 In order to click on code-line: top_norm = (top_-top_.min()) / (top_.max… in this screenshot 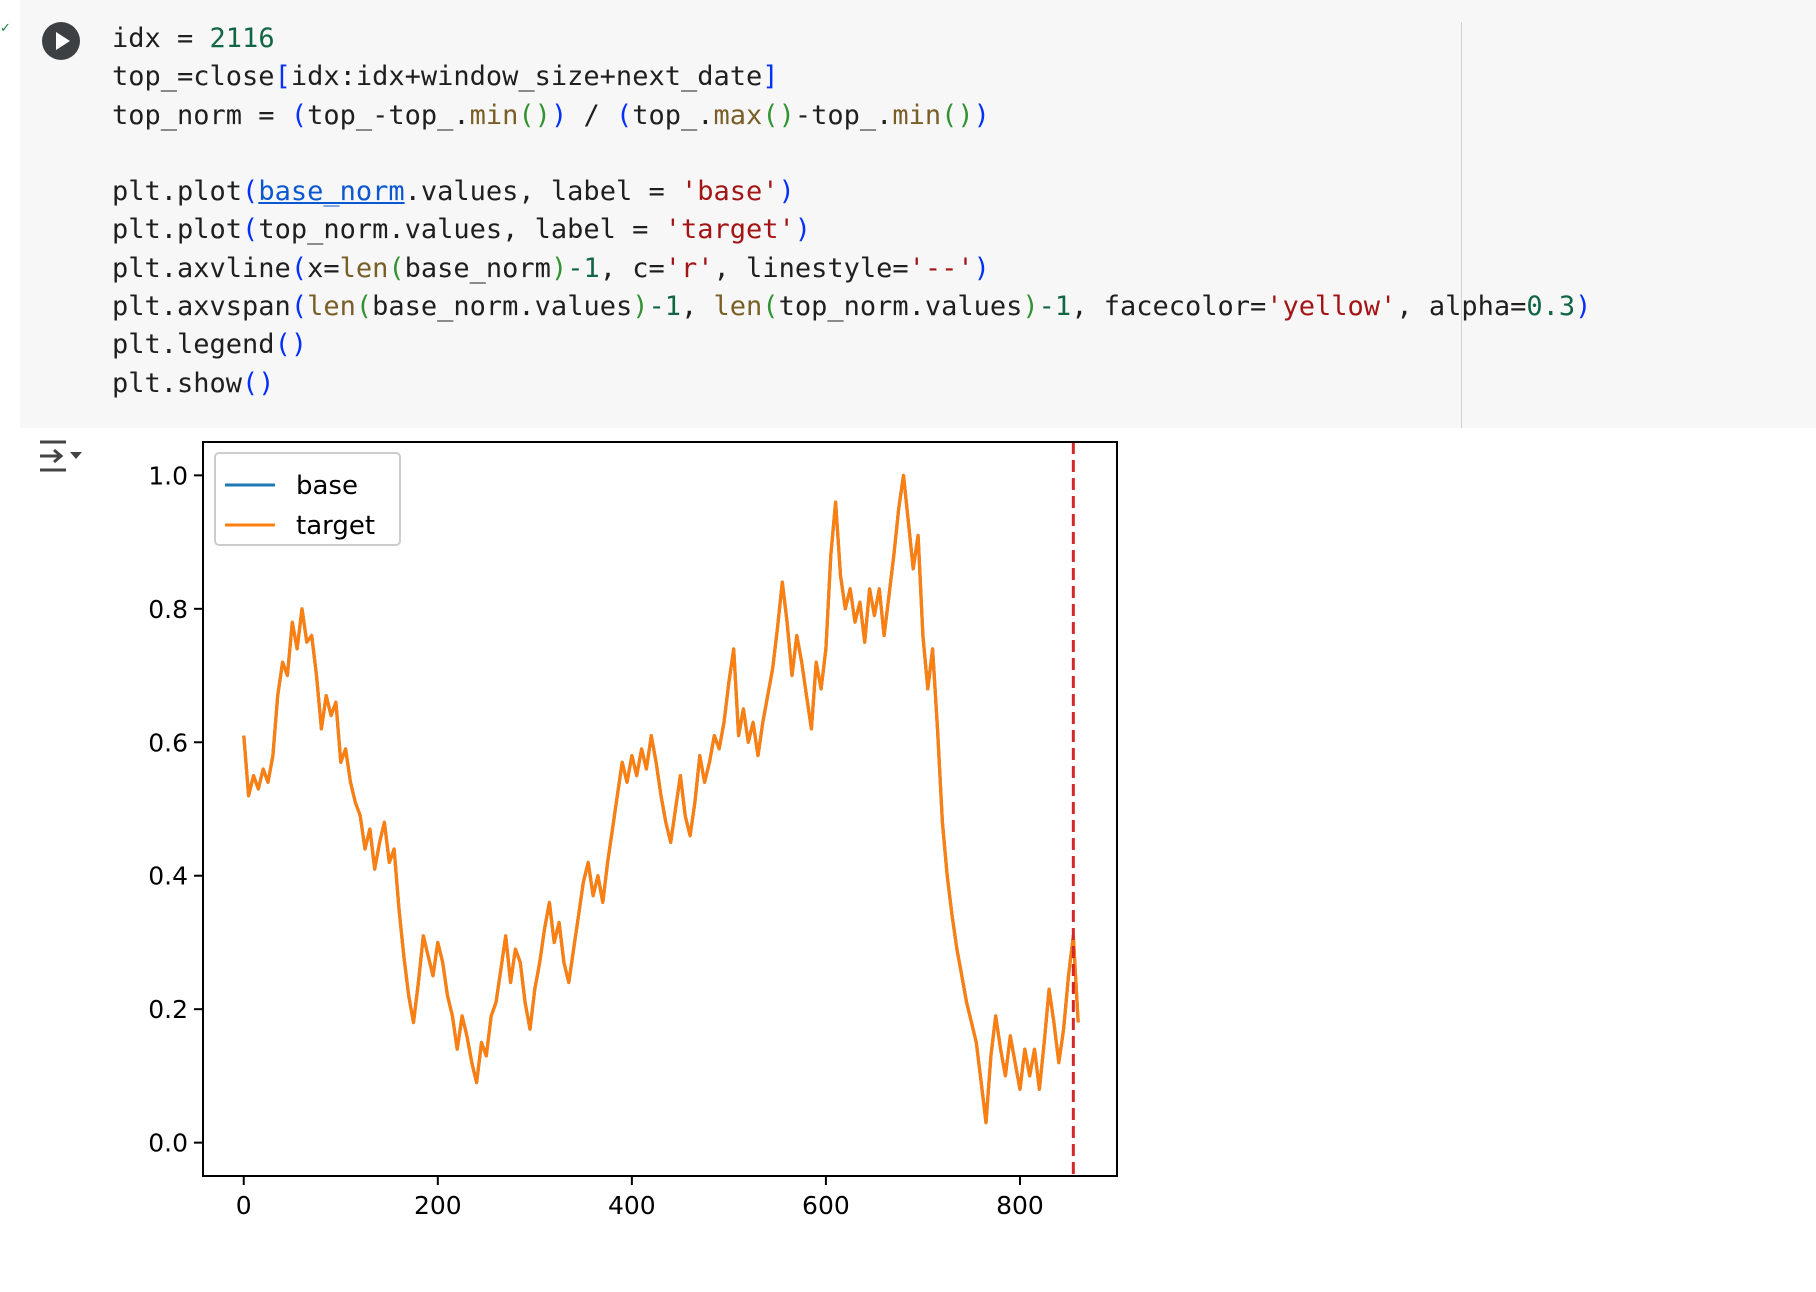, I will do `click(851, 116)`.